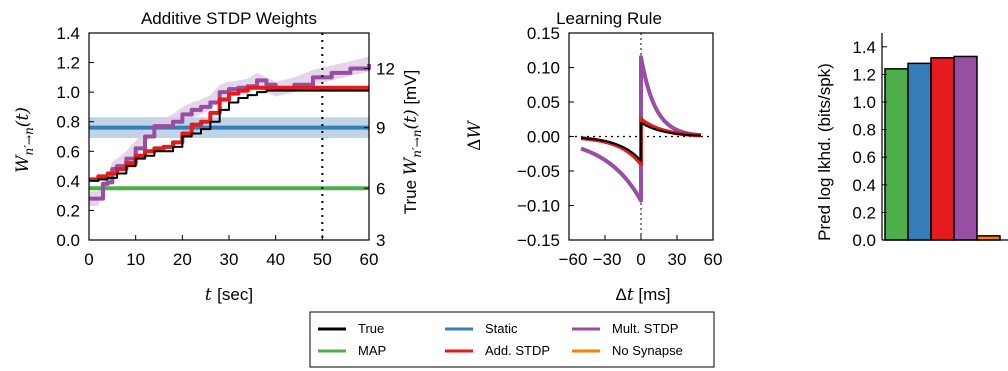 The image size is (1008, 371). I want to click on x-tick-label: −60, so click(573, 259).